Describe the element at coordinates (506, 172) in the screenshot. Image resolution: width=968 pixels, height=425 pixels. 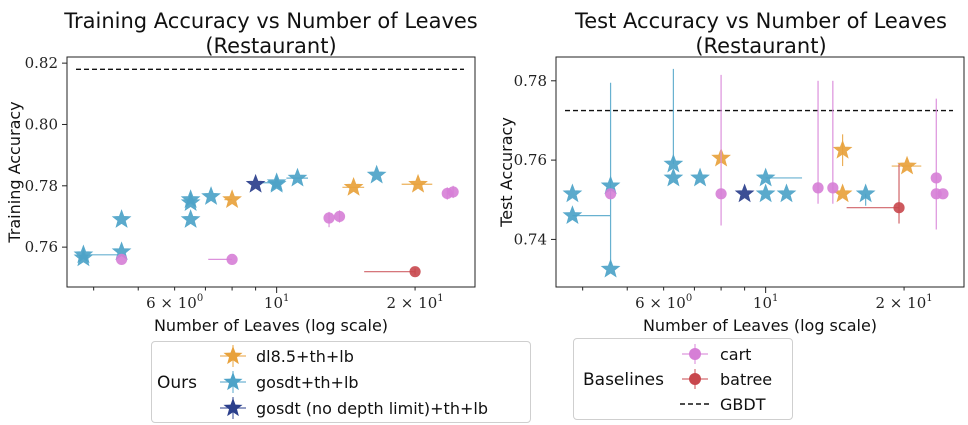
I see `test-y-axis-label: Test Accuracy` at that location.